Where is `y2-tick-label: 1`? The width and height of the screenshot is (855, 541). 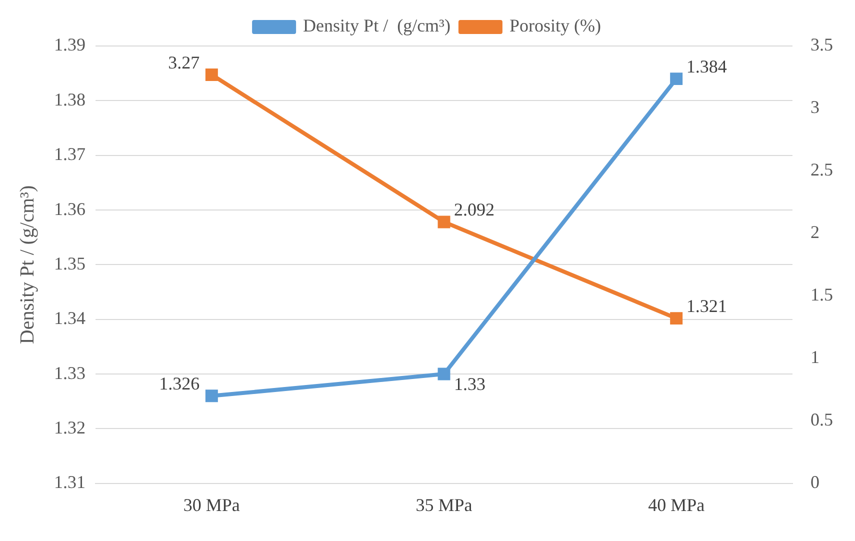
y2-tick-label: 1 is located at coordinates (815, 357).